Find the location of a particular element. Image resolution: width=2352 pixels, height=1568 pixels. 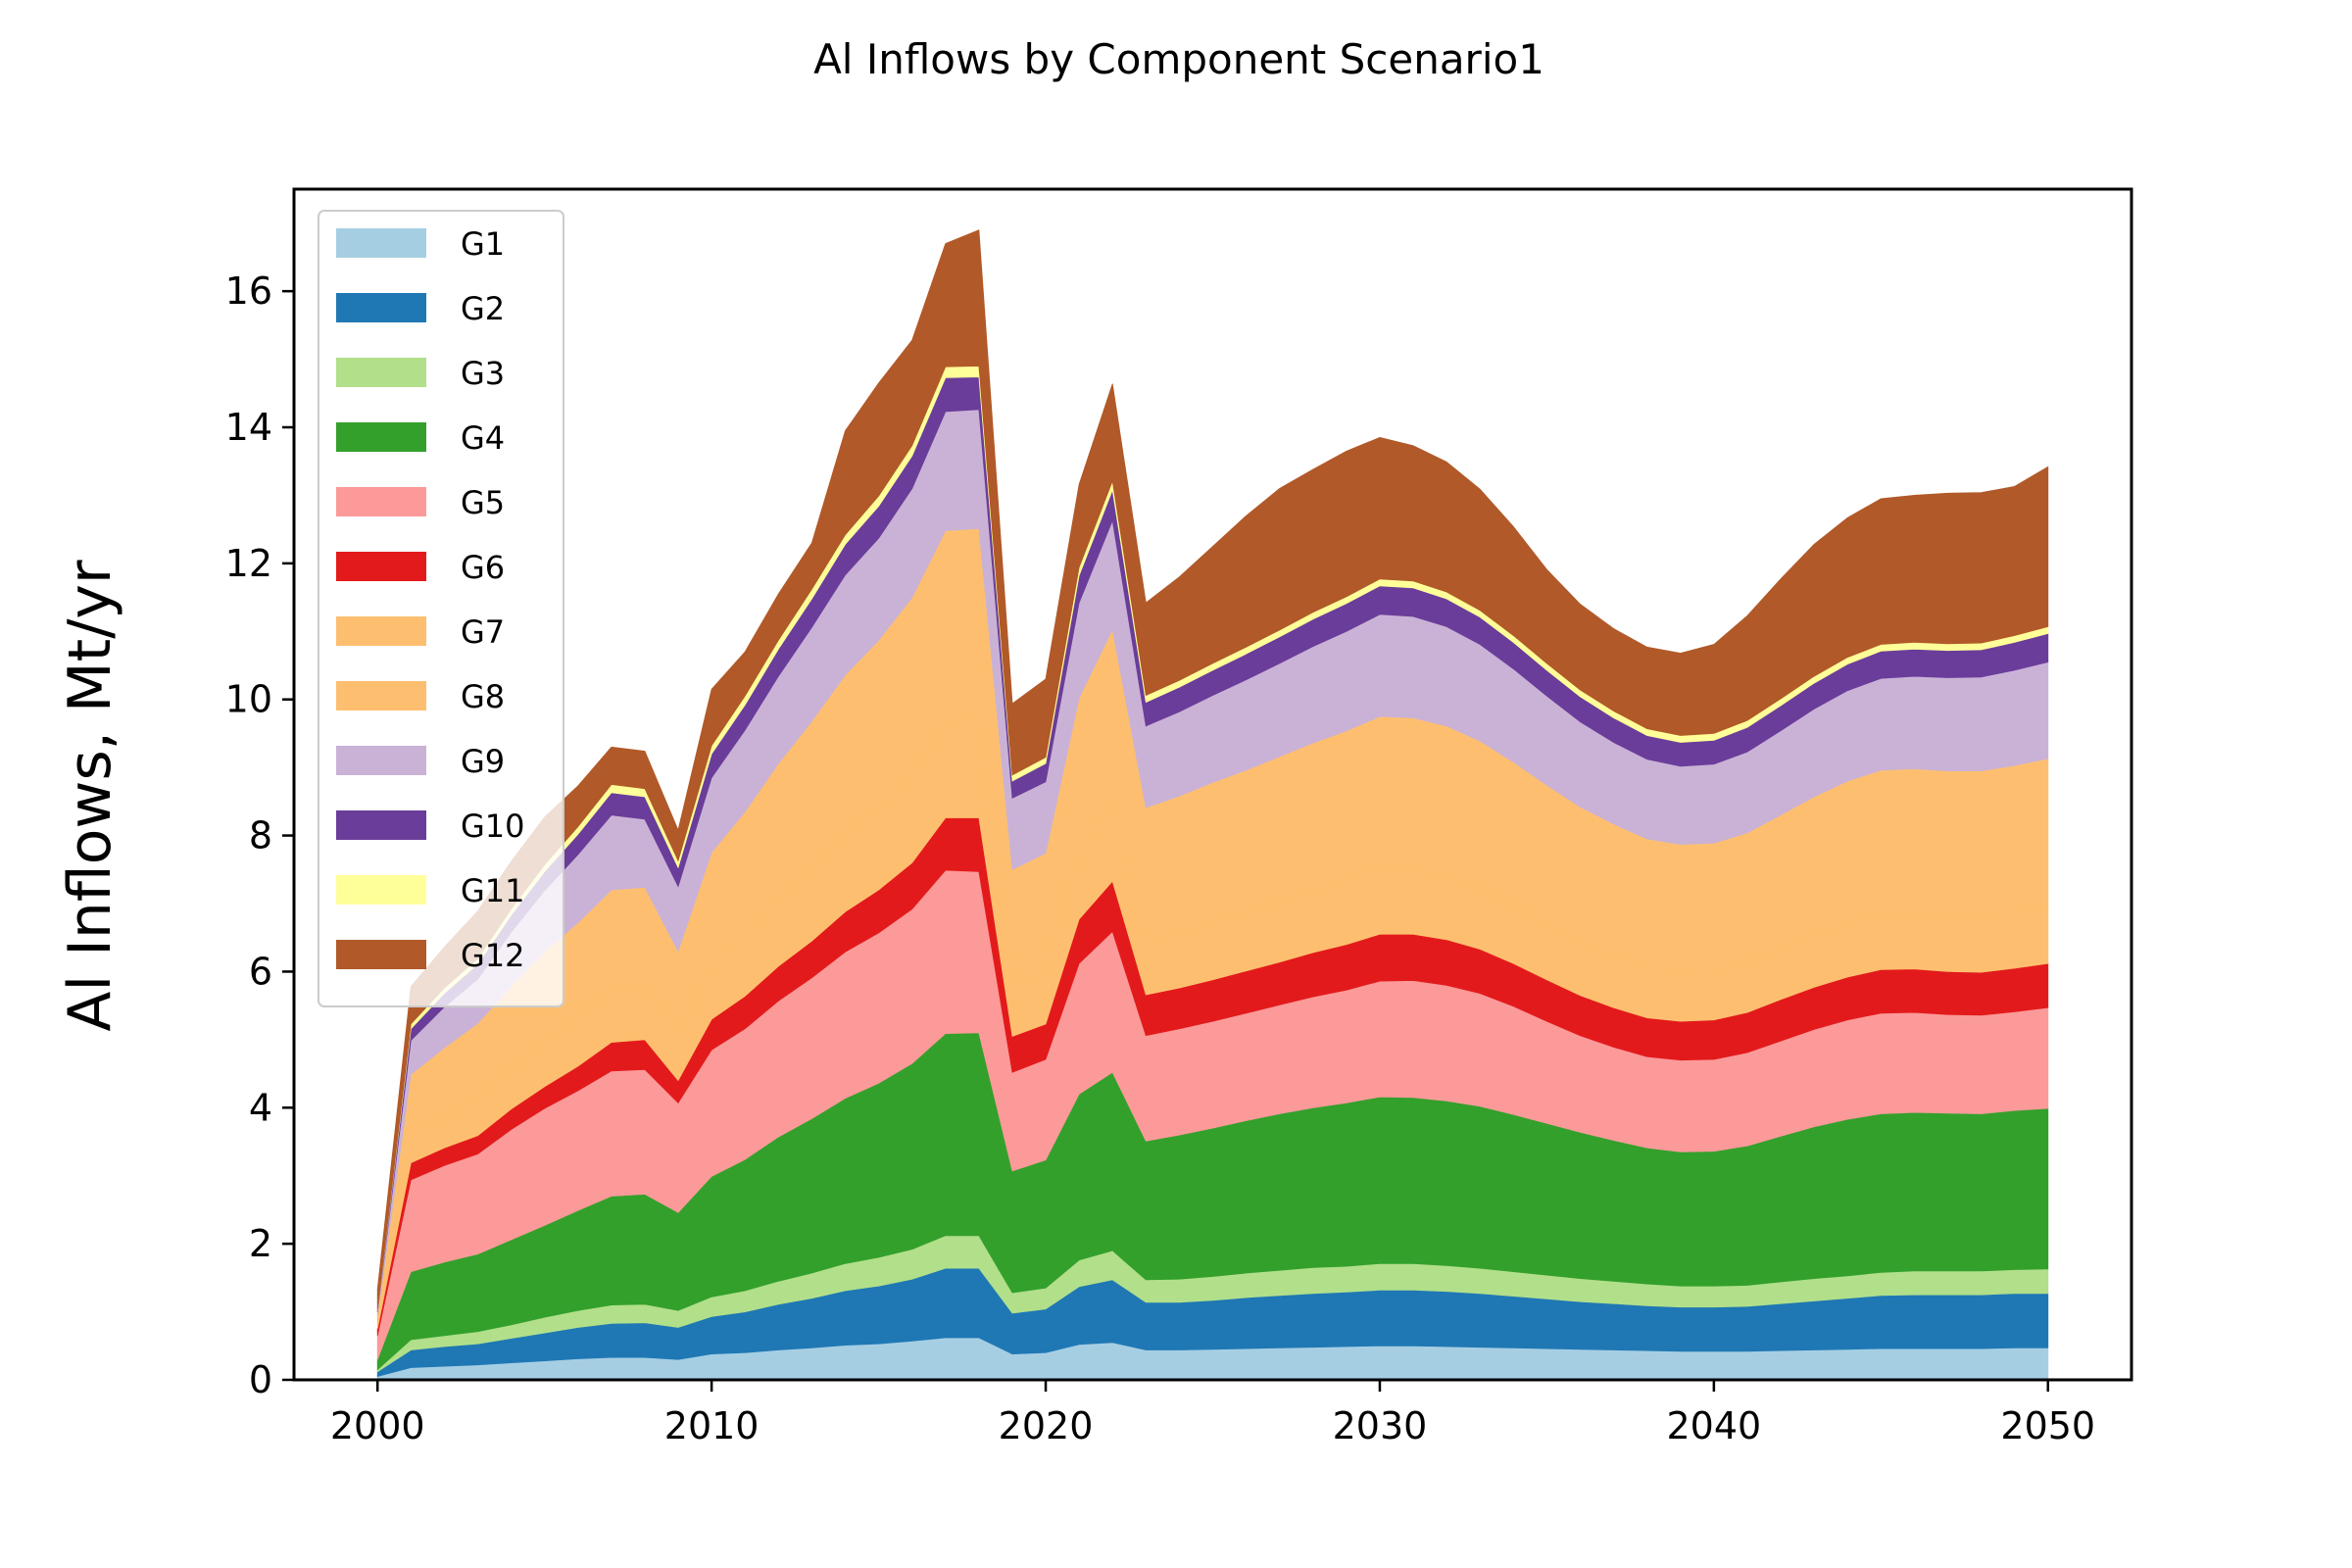

legend-label-g2: G2 is located at coordinates (483, 308).